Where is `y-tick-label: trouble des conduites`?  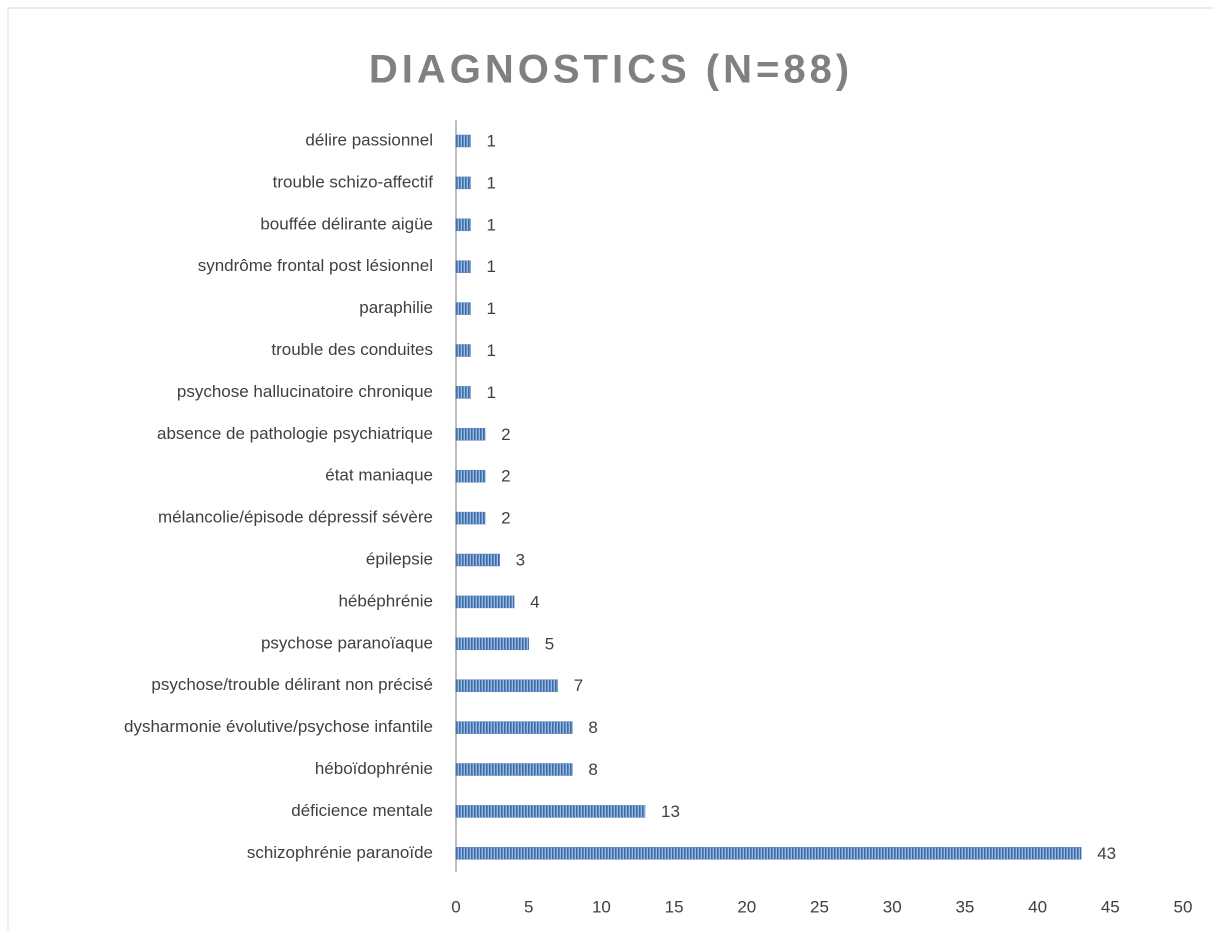
y-tick-label: trouble des conduites is located at coordinates (352, 349).